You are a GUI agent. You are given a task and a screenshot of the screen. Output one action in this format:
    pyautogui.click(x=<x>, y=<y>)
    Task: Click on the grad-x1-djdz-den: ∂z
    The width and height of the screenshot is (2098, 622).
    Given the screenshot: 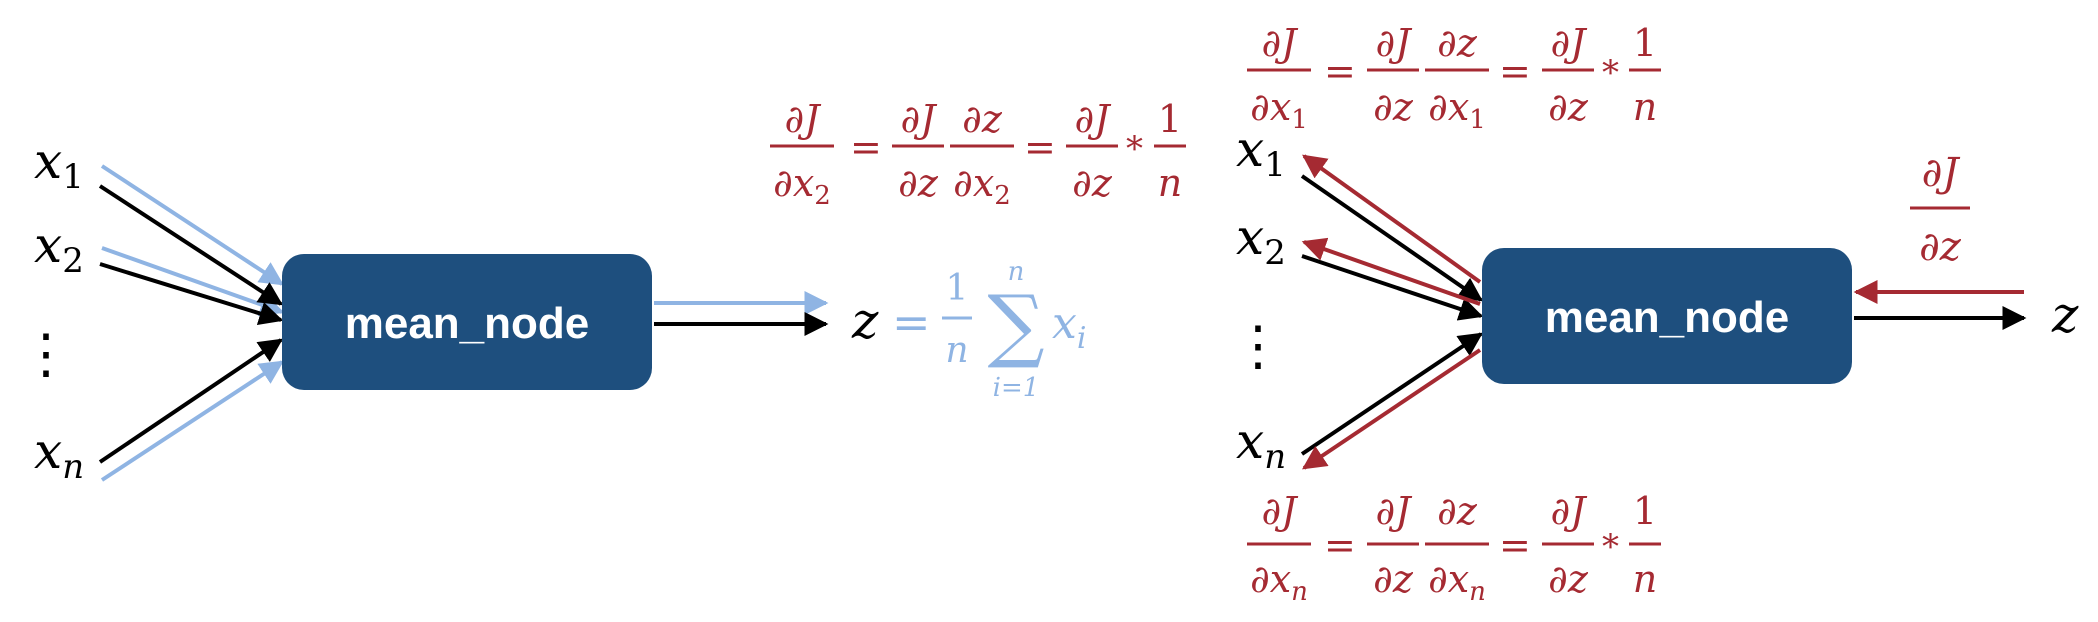 What is the action you would take?
    pyautogui.click(x=1393, y=107)
    